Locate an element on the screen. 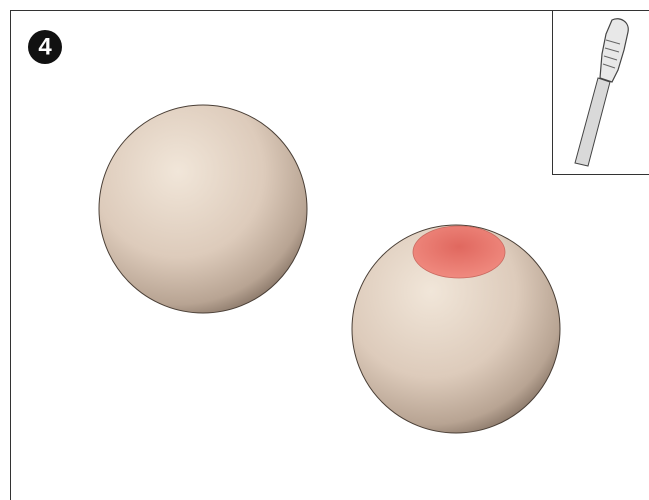 This screenshot has height=500, width=649. flat-spot-highlight is located at coordinates (459, 252).